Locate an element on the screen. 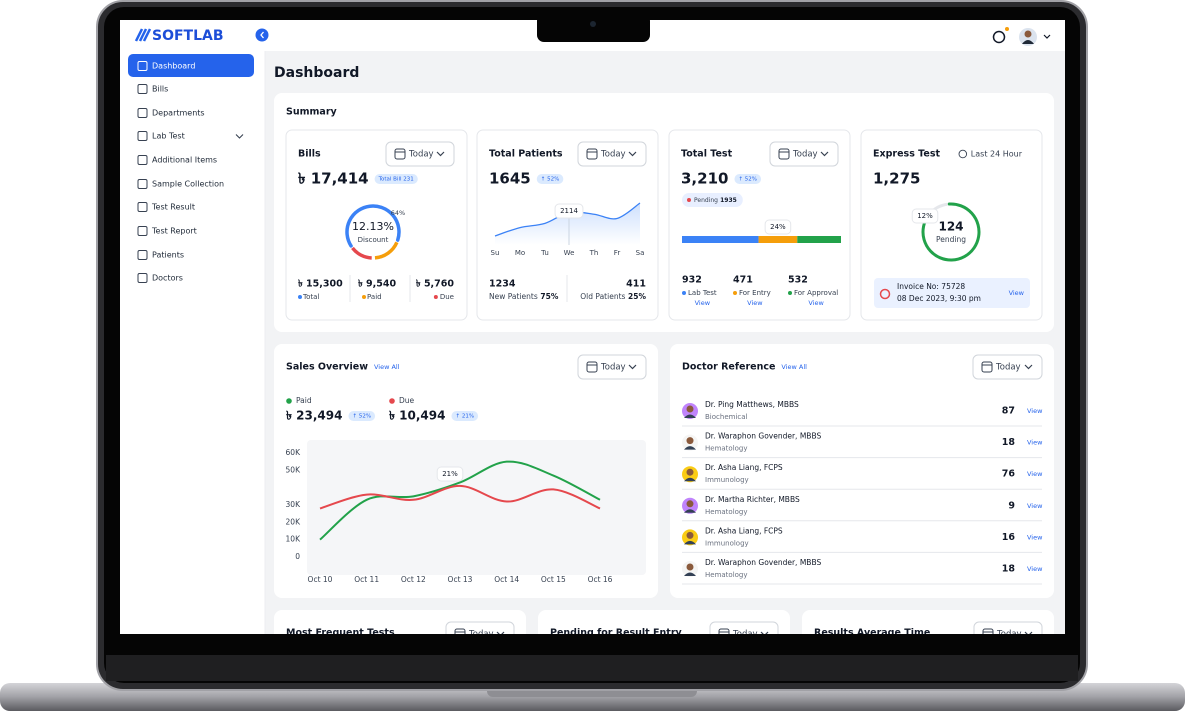 Image resolution: width=1185 pixels, height=718 pixels. nav-item: Additional Items is located at coordinates (184, 160).